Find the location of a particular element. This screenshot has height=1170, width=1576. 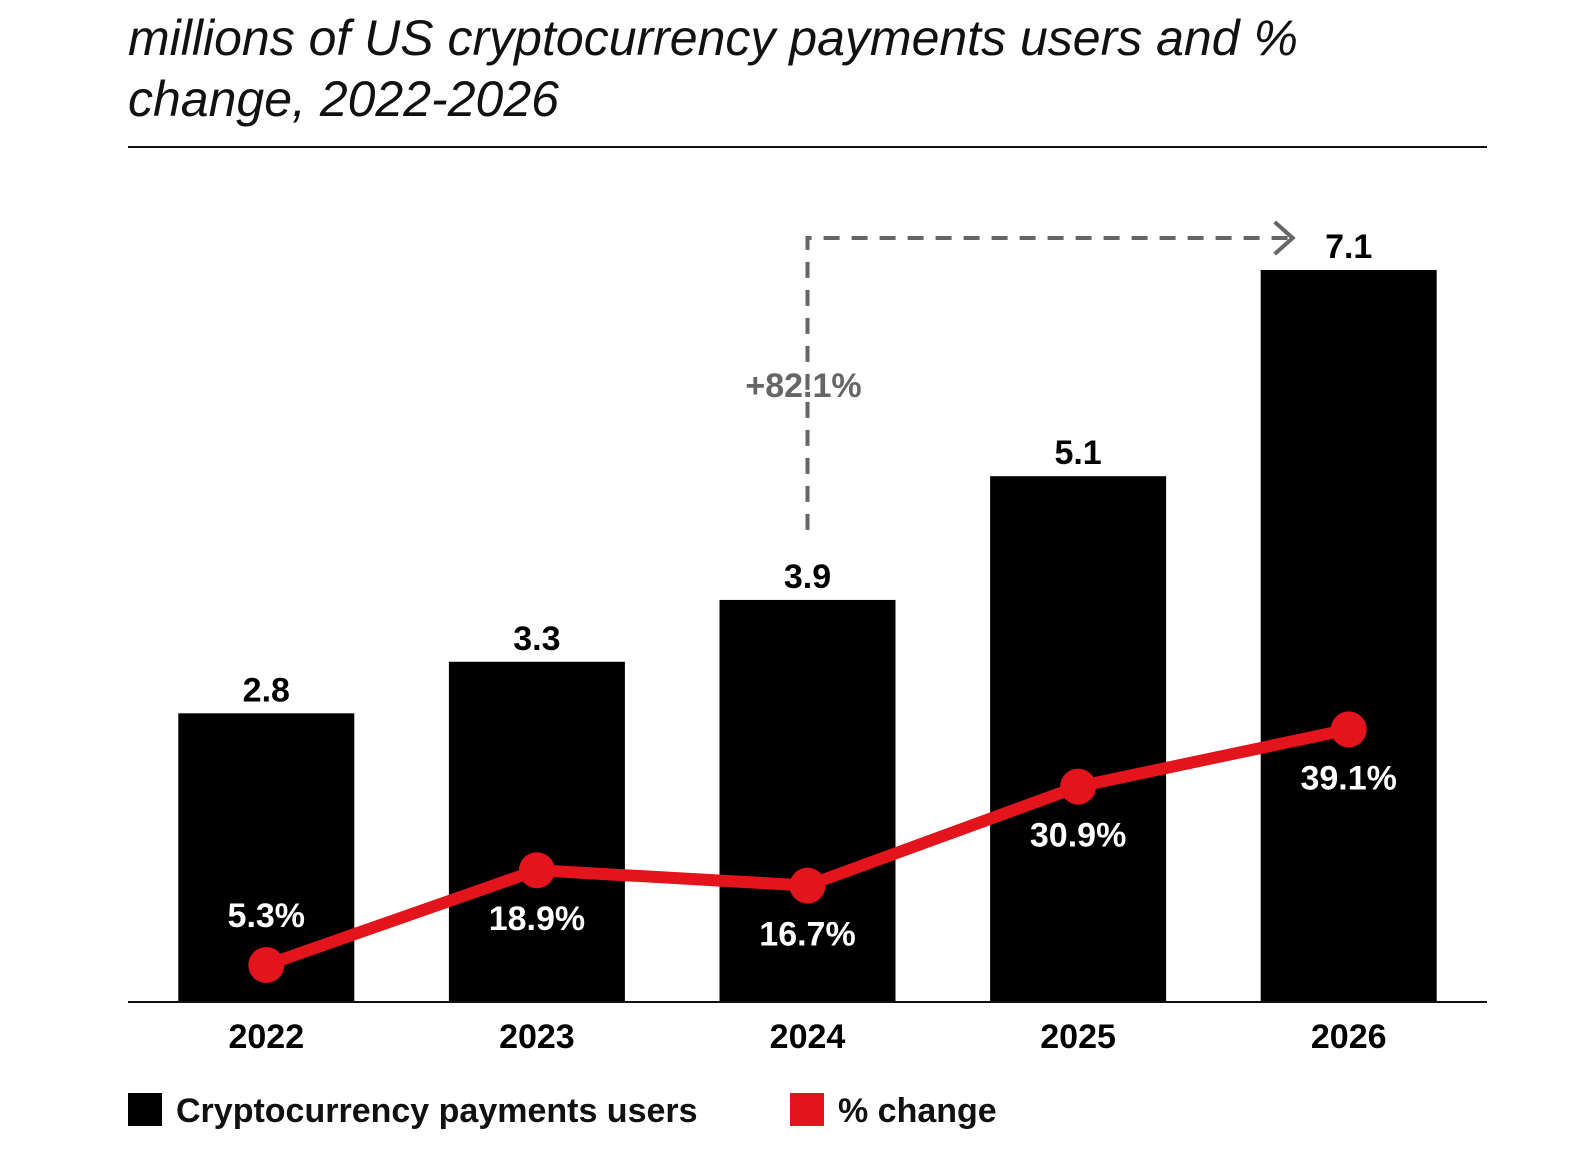

legend-label: Cryptocurrency payments users is located at coordinates (437, 1111).